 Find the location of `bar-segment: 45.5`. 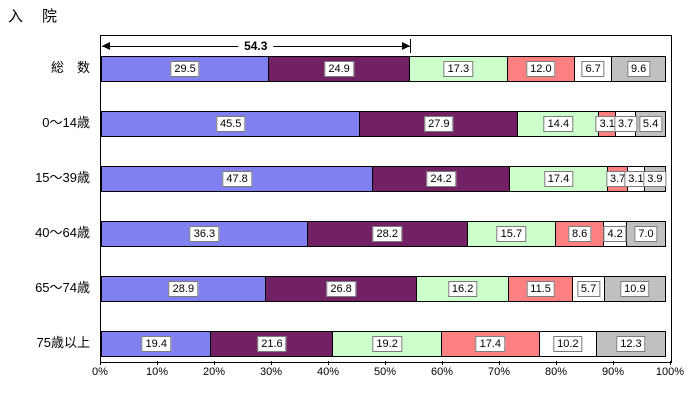

bar-segment: 45.5 is located at coordinates (231, 124).